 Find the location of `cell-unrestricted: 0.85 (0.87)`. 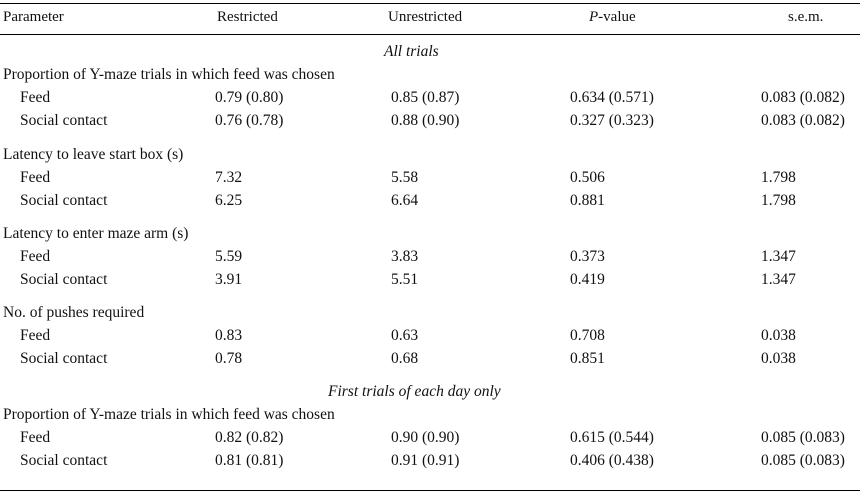

cell-unrestricted: 0.85 (0.87) is located at coordinates (425, 97).